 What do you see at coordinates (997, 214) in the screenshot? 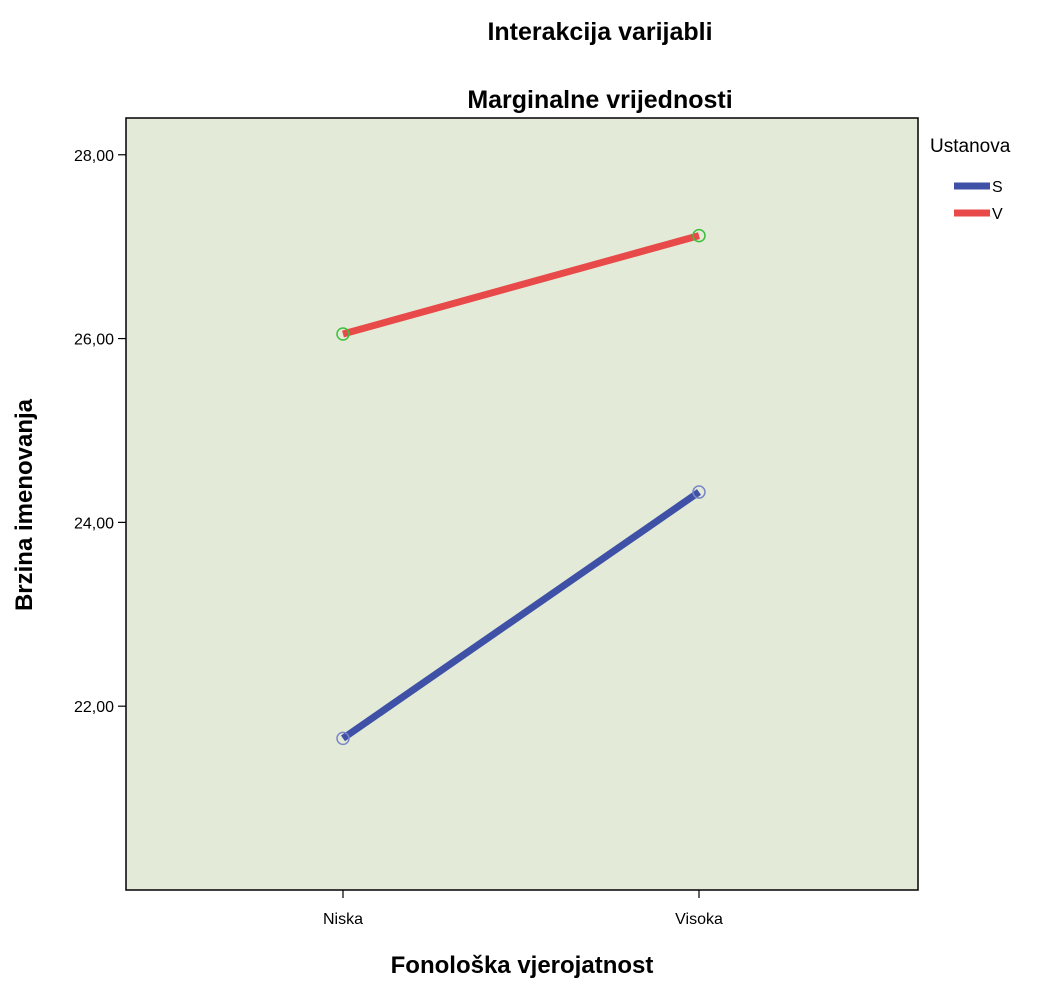
I see `legend-label-v: V` at bounding box center [997, 214].